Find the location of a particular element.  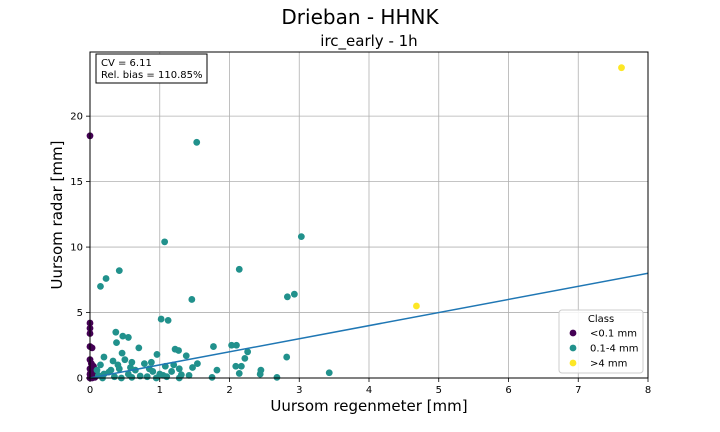

stats-box: CV = 6.11 Rel. bias = 110.85% is located at coordinates (151, 68).